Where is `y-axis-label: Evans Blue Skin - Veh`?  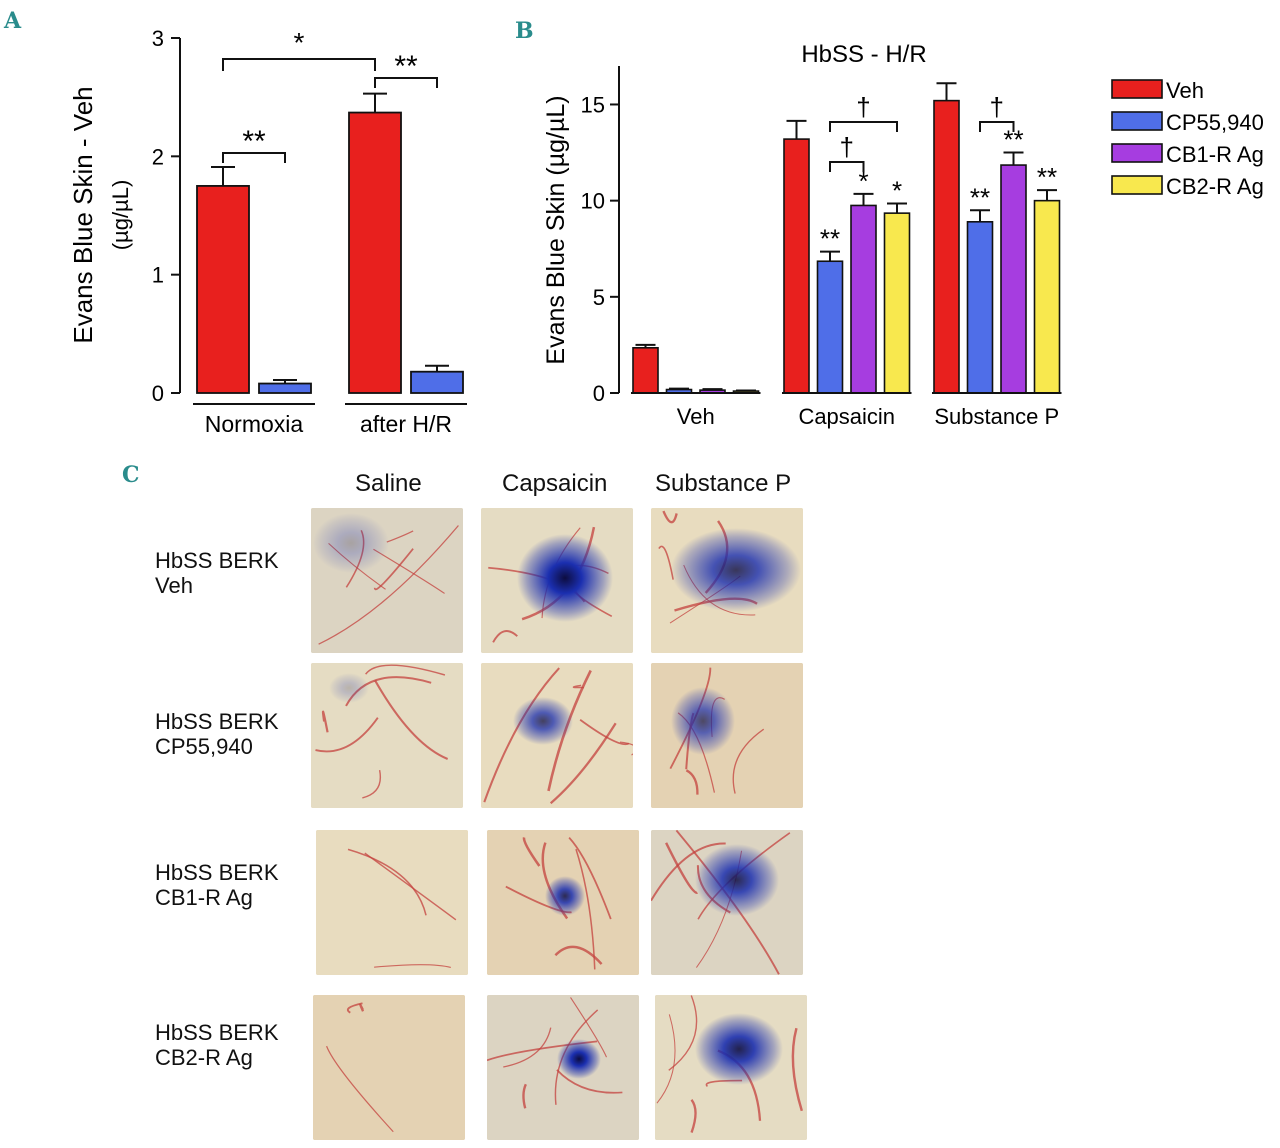 y-axis-label: Evans Blue Skin - Veh is located at coordinates (83, 214).